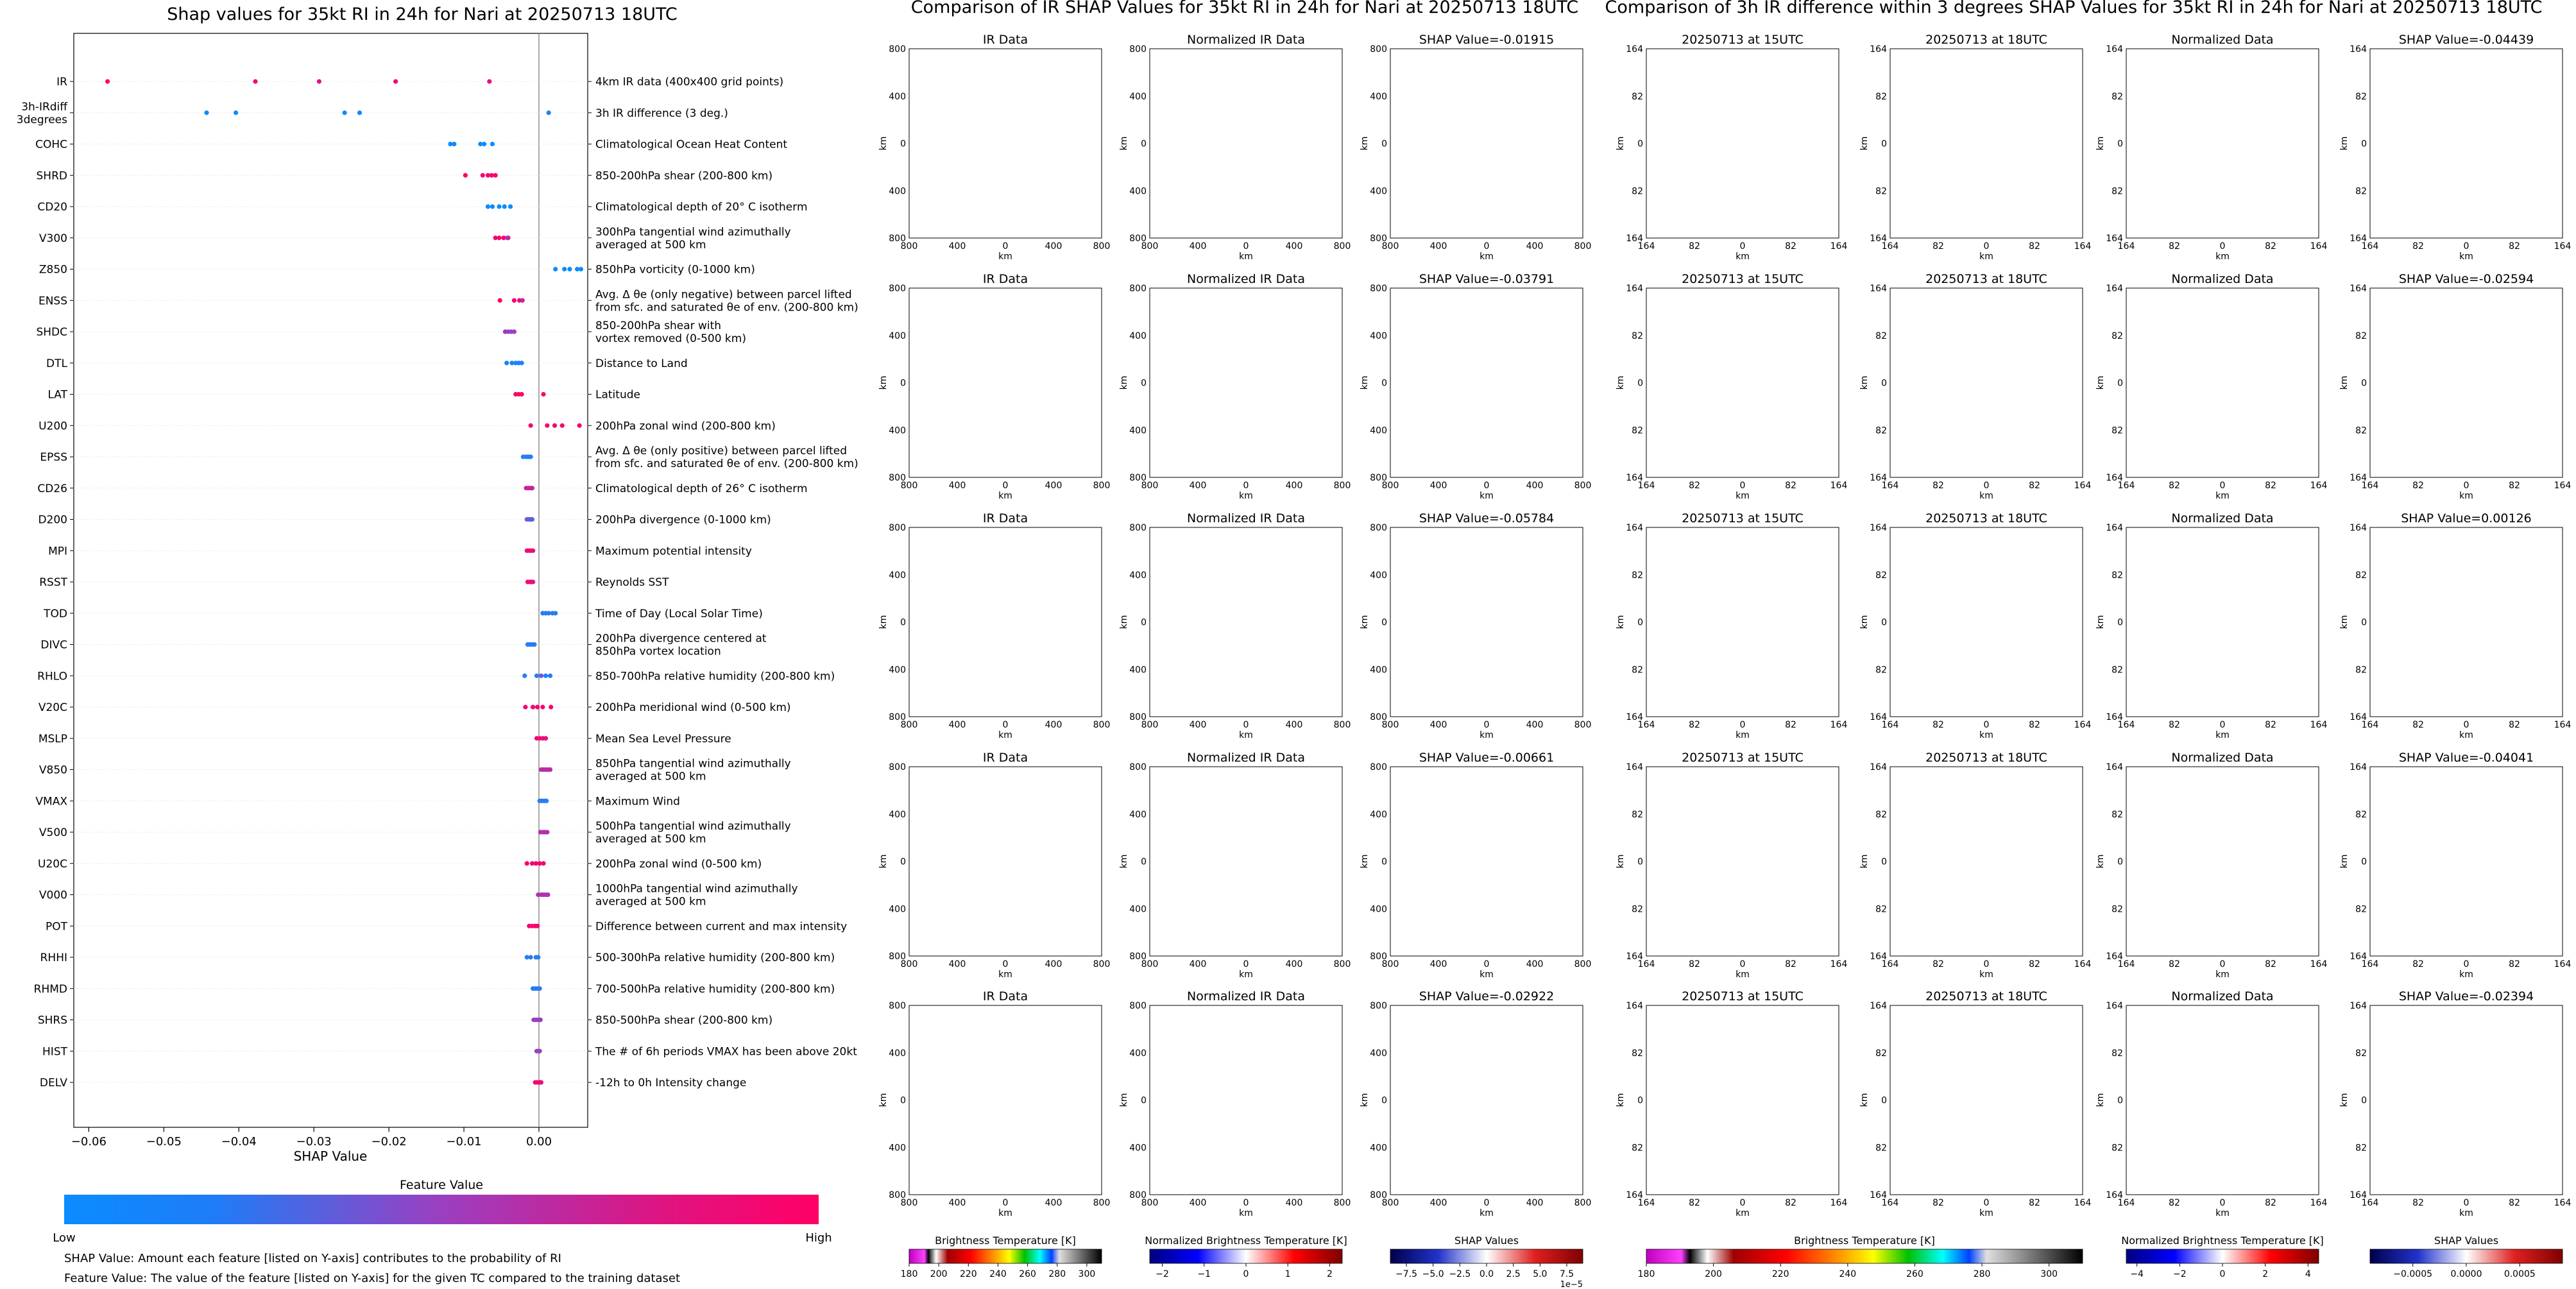  I want to click on colorbar-tick-label: 260, so click(1027, 1274).